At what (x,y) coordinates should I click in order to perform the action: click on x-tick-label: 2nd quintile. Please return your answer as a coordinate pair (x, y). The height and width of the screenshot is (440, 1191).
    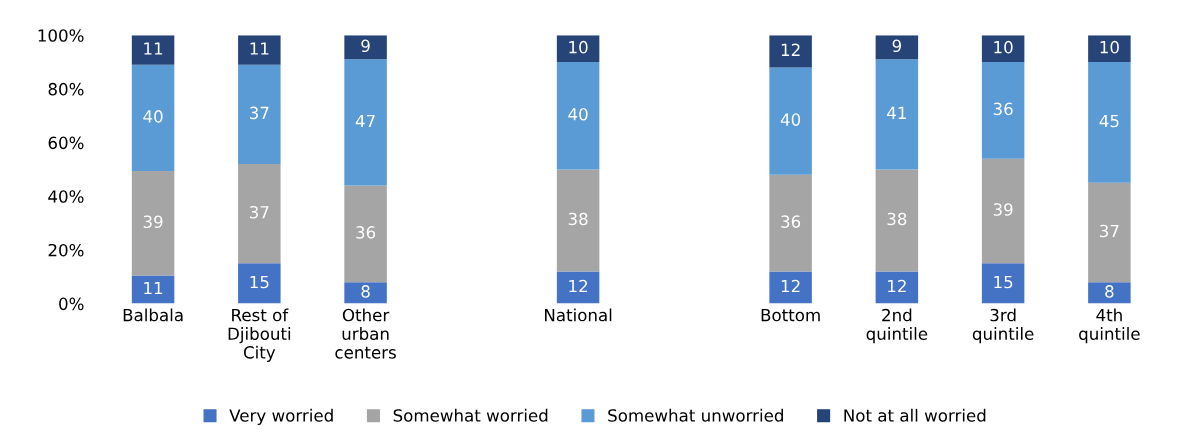
    Looking at the image, I should click on (897, 326).